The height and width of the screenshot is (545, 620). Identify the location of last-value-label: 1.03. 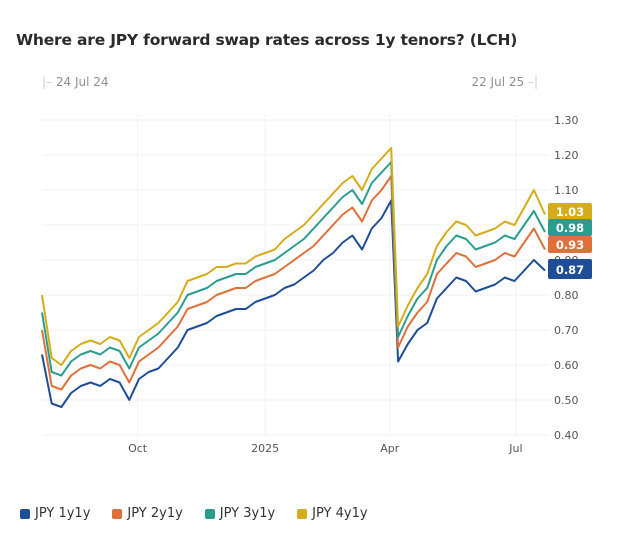
(570, 212).